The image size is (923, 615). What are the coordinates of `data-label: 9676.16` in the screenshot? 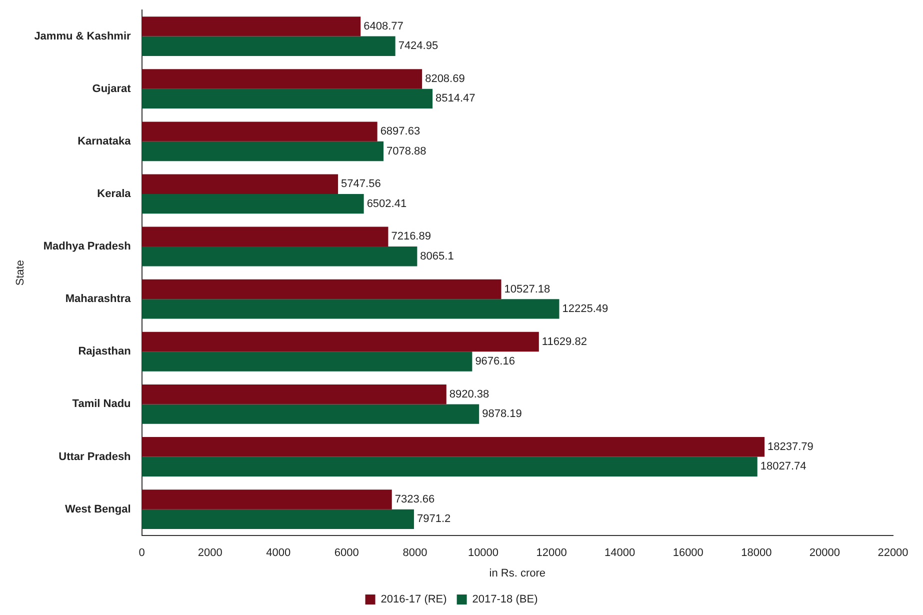 It's located at (495, 362).